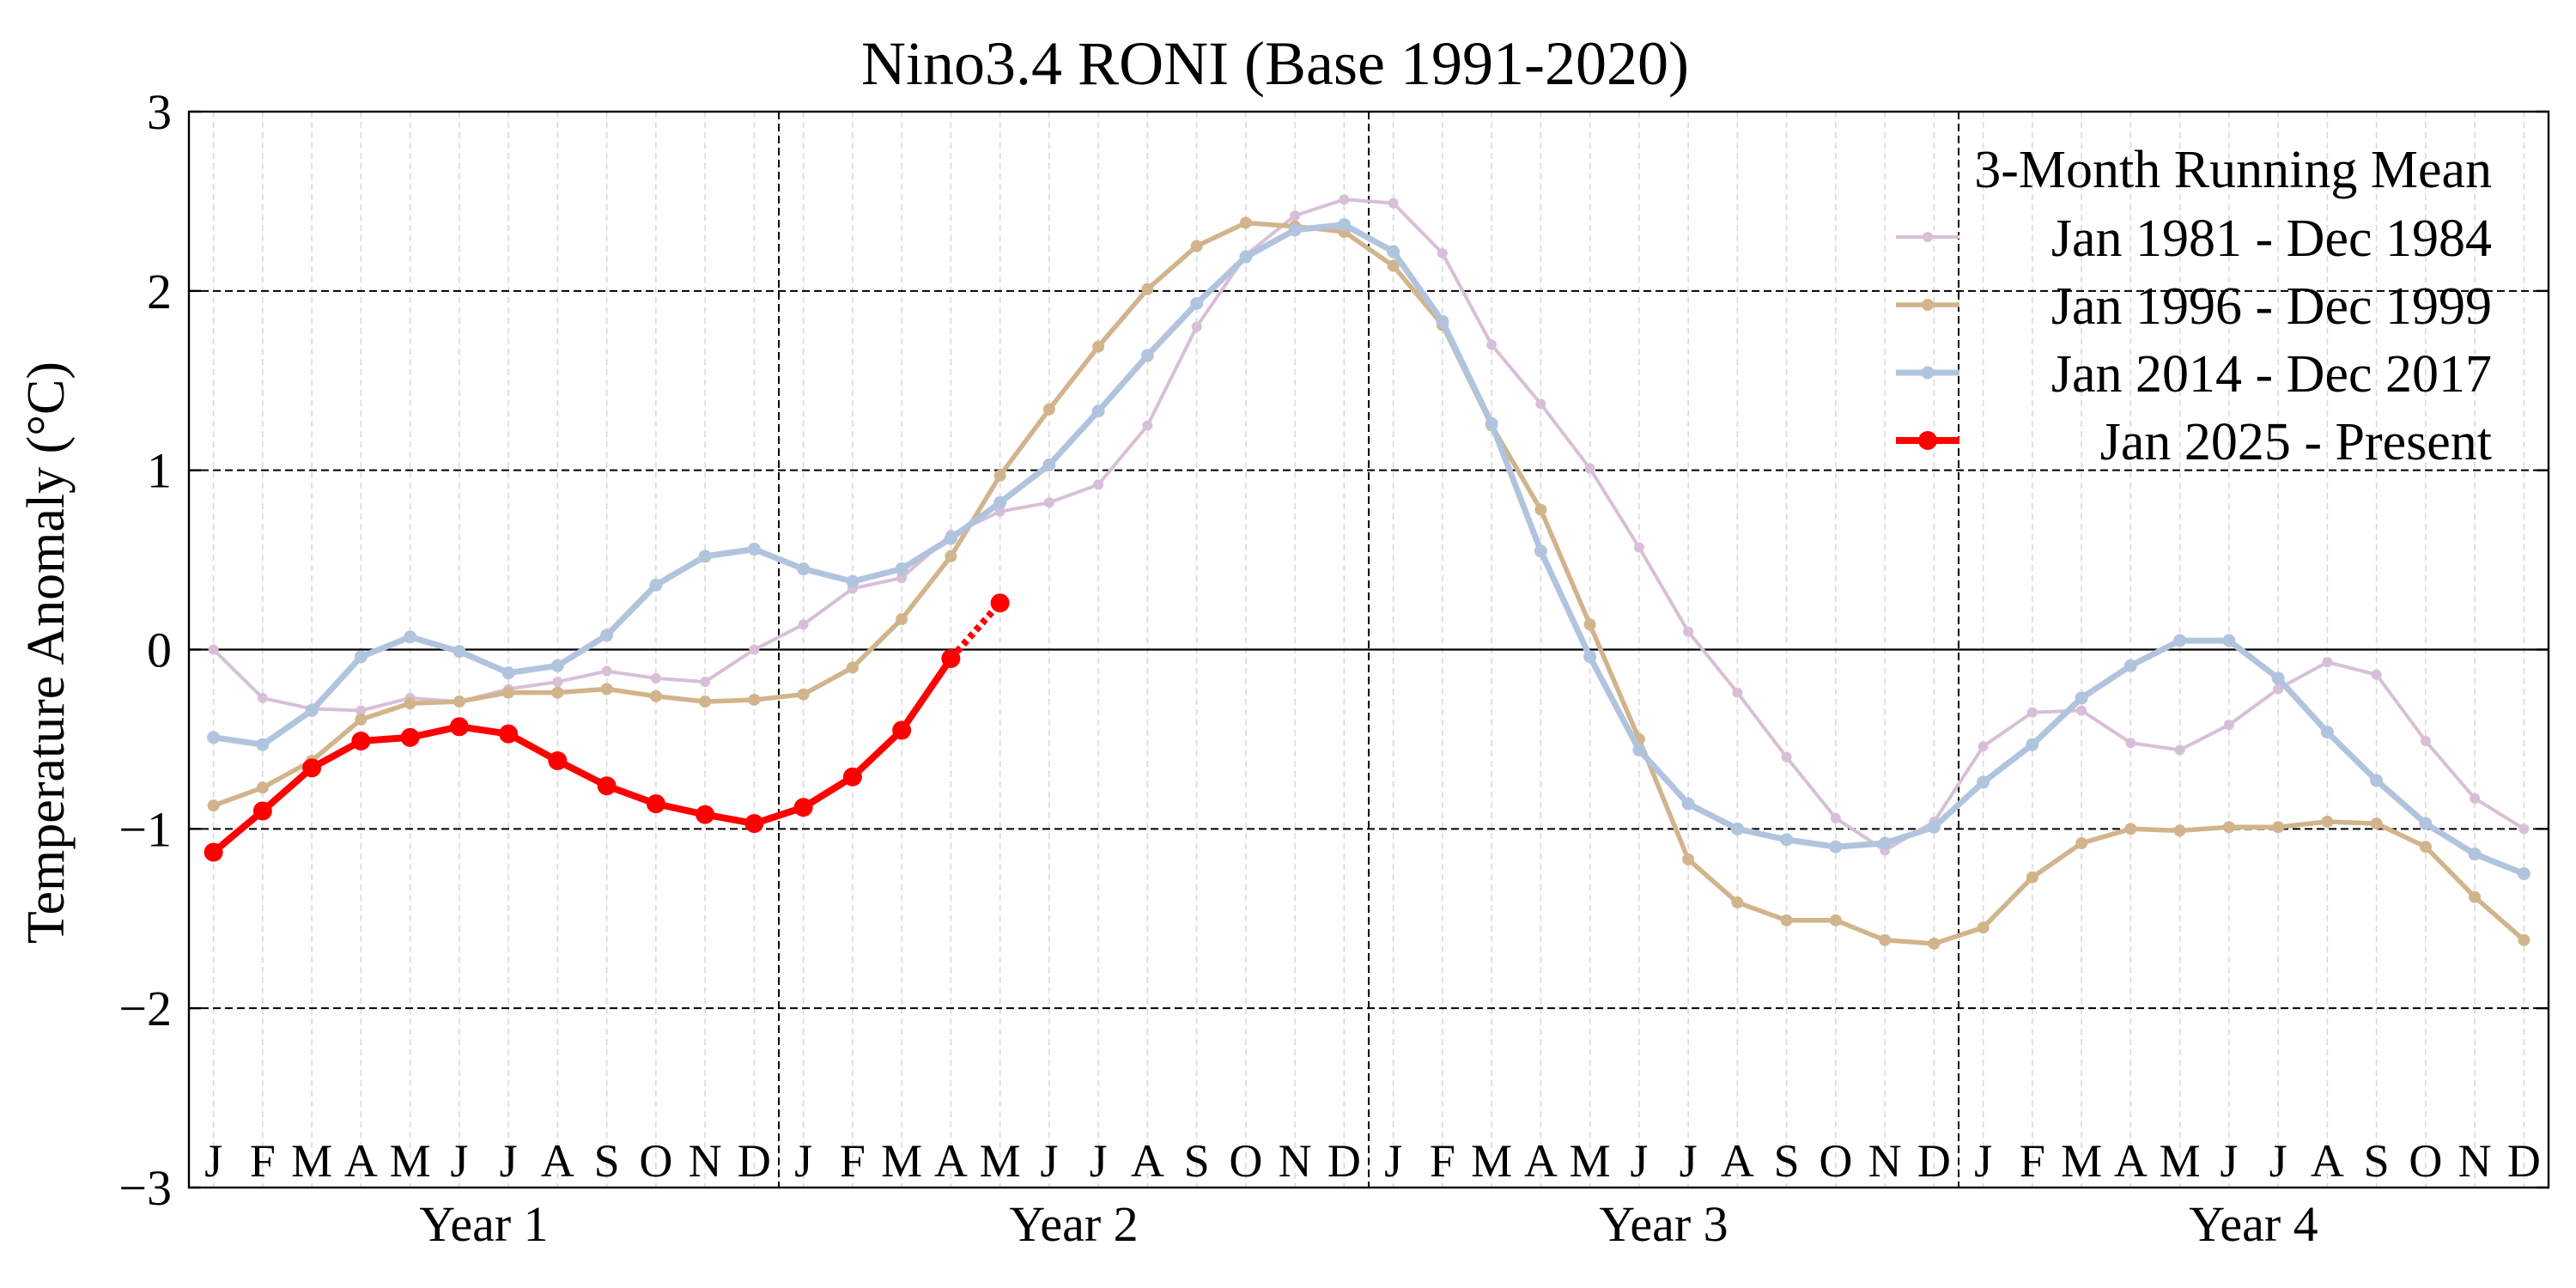 This screenshot has height=1288, width=2576. What do you see at coordinates (46, 652) in the screenshot?
I see `y-axis-label: Temperature Anomaly (°C)` at bounding box center [46, 652].